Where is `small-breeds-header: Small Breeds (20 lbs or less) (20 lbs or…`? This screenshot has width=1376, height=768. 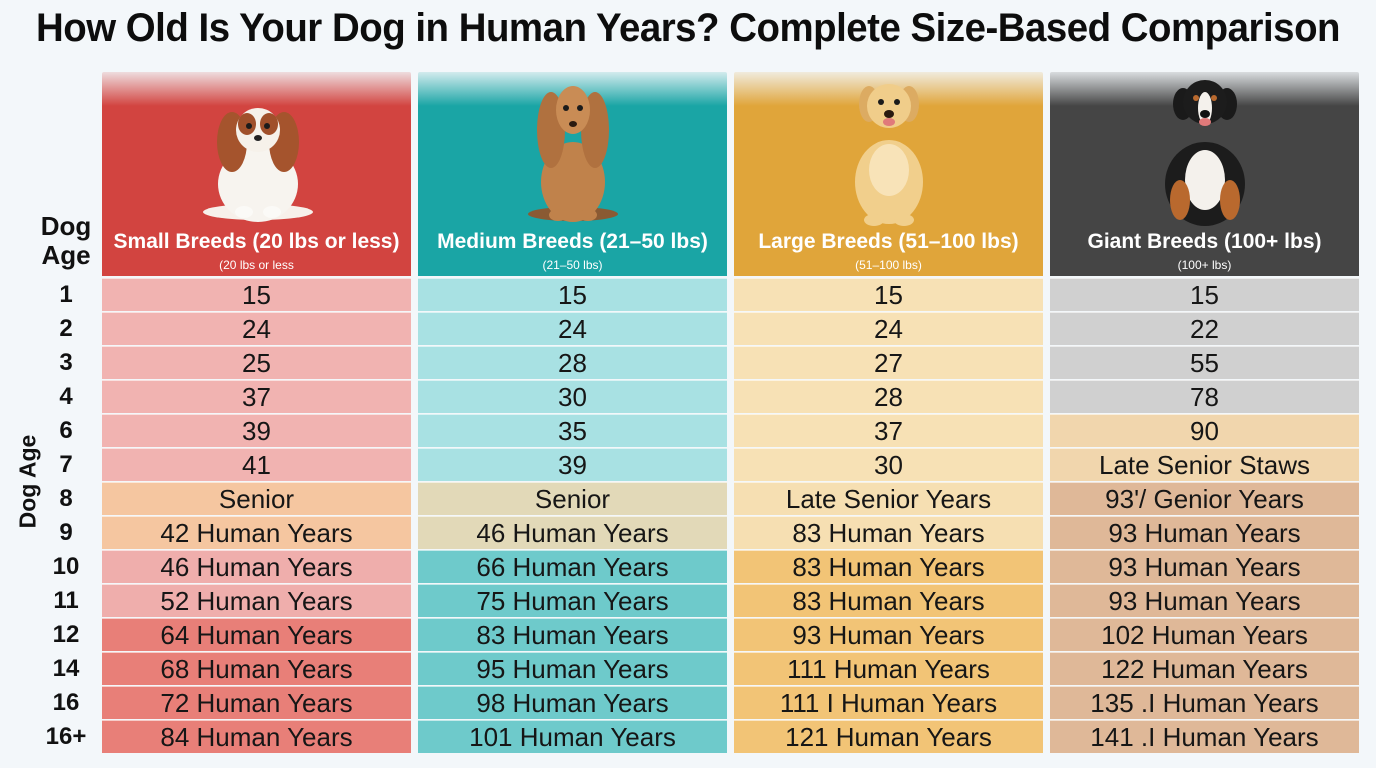
small-breeds-header: Small Breeds (20 lbs or less) (20 lbs or… is located at coordinates (256, 174).